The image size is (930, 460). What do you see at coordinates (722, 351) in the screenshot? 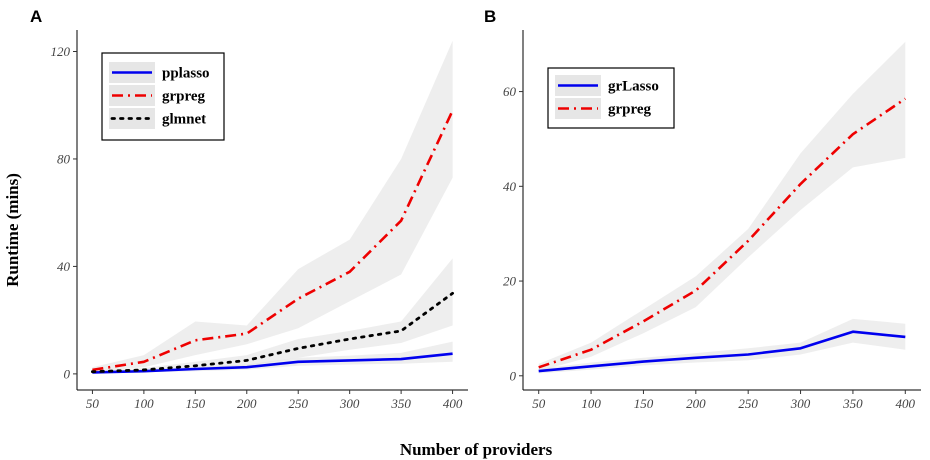
I see `series-line-grLasso` at bounding box center [722, 351].